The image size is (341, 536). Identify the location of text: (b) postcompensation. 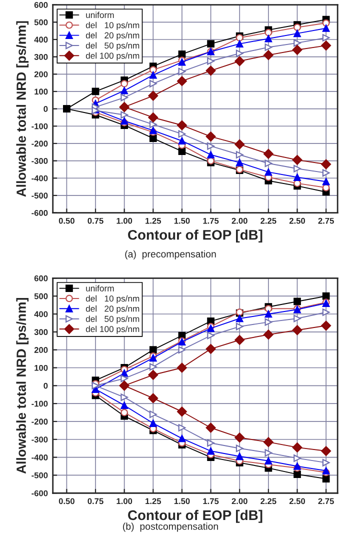
(170, 527).